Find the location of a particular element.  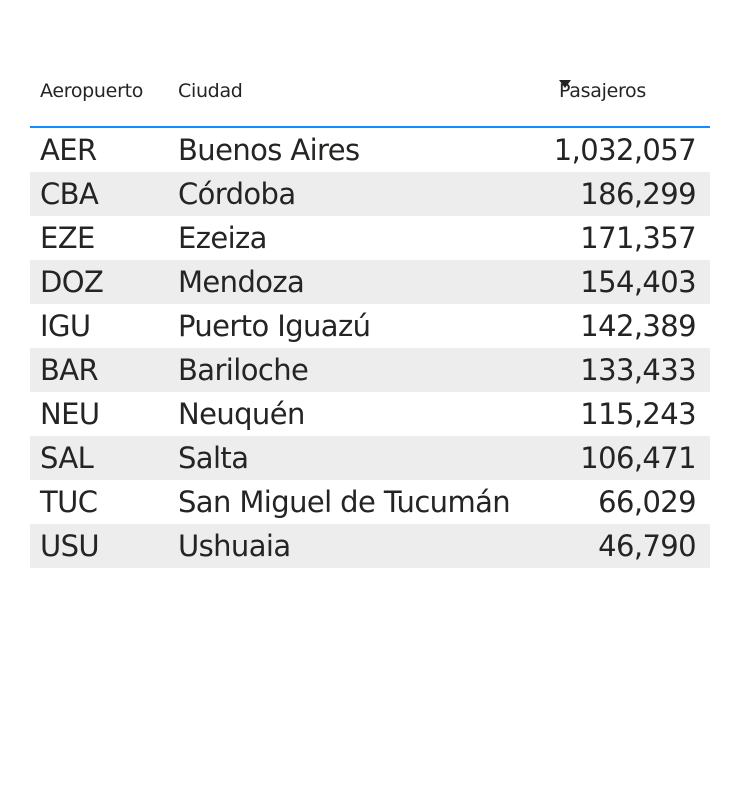

cell-ciudad: Bariloche is located at coordinates (243, 370).